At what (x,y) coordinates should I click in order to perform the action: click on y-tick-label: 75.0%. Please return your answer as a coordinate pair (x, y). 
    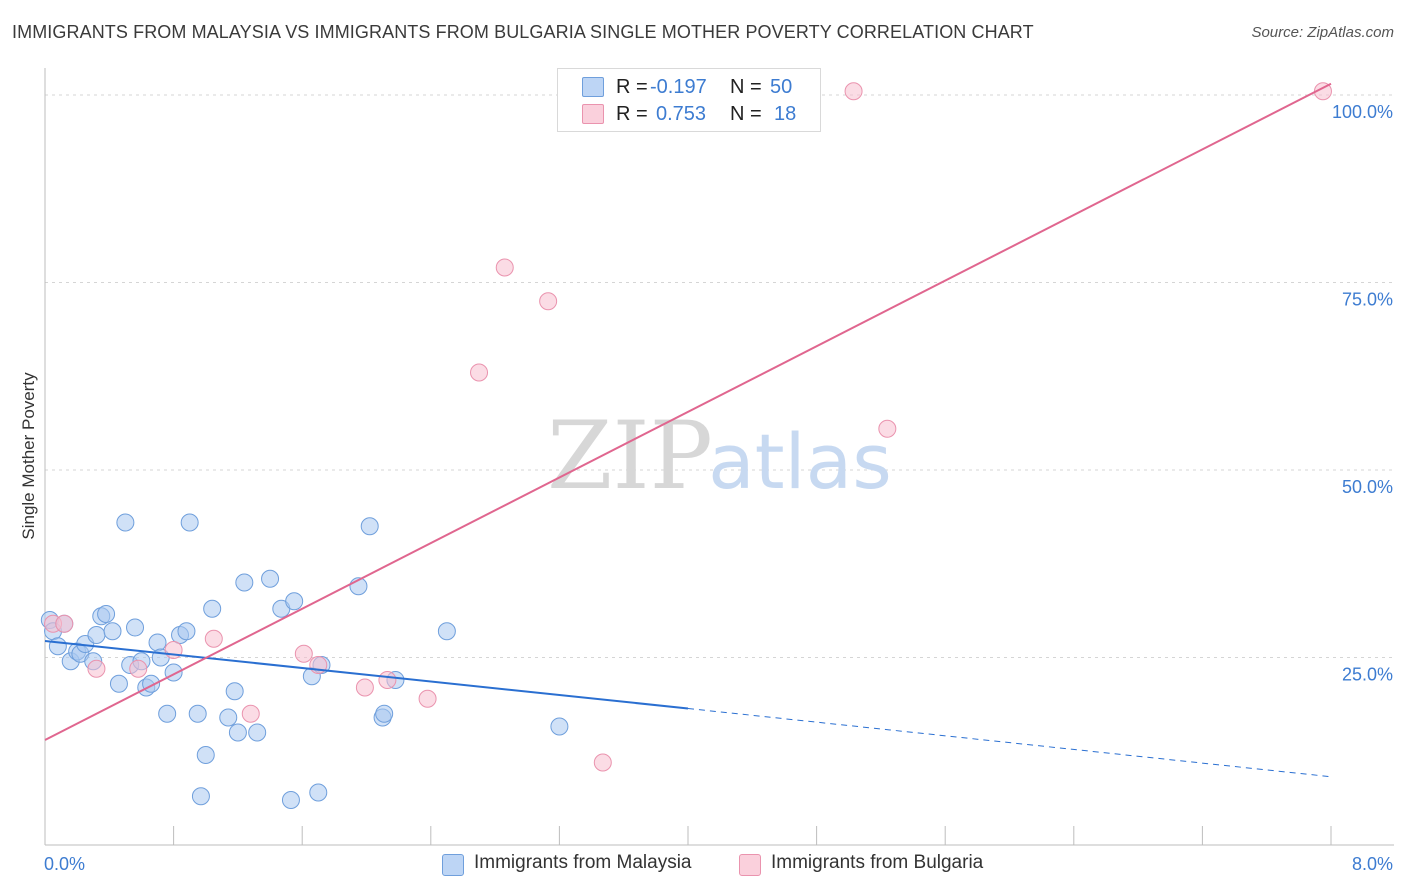
    Looking at the image, I should click on (1367, 300).